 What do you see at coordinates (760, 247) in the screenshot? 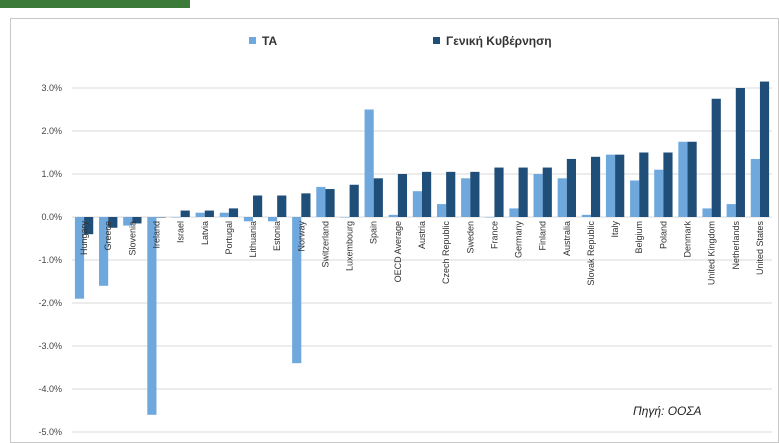
I see `category-label: United States` at bounding box center [760, 247].